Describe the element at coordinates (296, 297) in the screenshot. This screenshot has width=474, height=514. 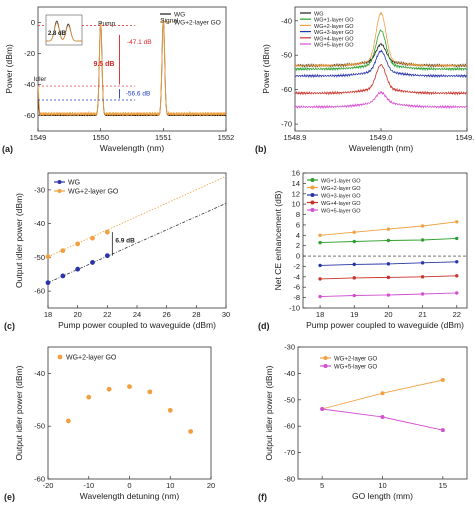
I see `y-tick-label: -8` at that location.